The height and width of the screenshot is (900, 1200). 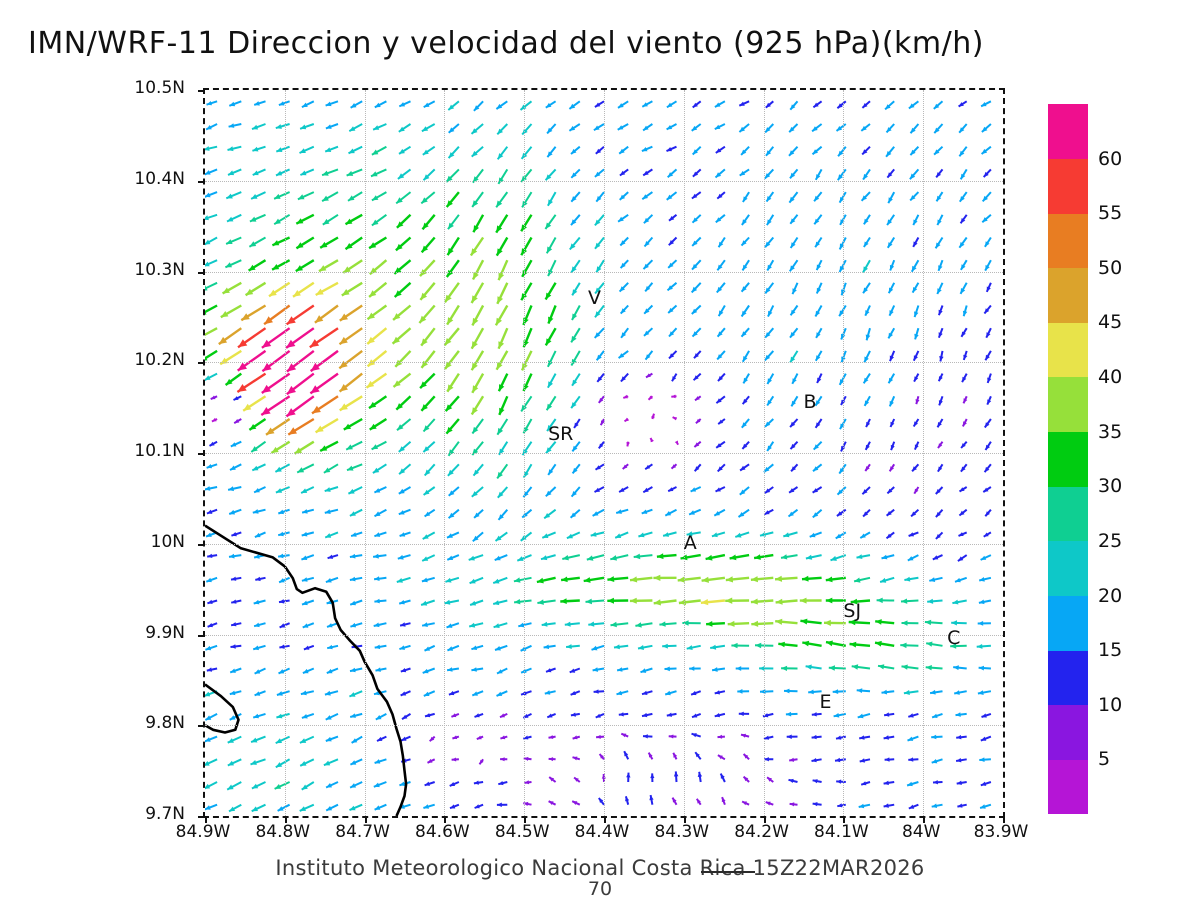 What do you see at coordinates (604, 726) in the screenshot?
I see `grid-line-horizontal` at bounding box center [604, 726].